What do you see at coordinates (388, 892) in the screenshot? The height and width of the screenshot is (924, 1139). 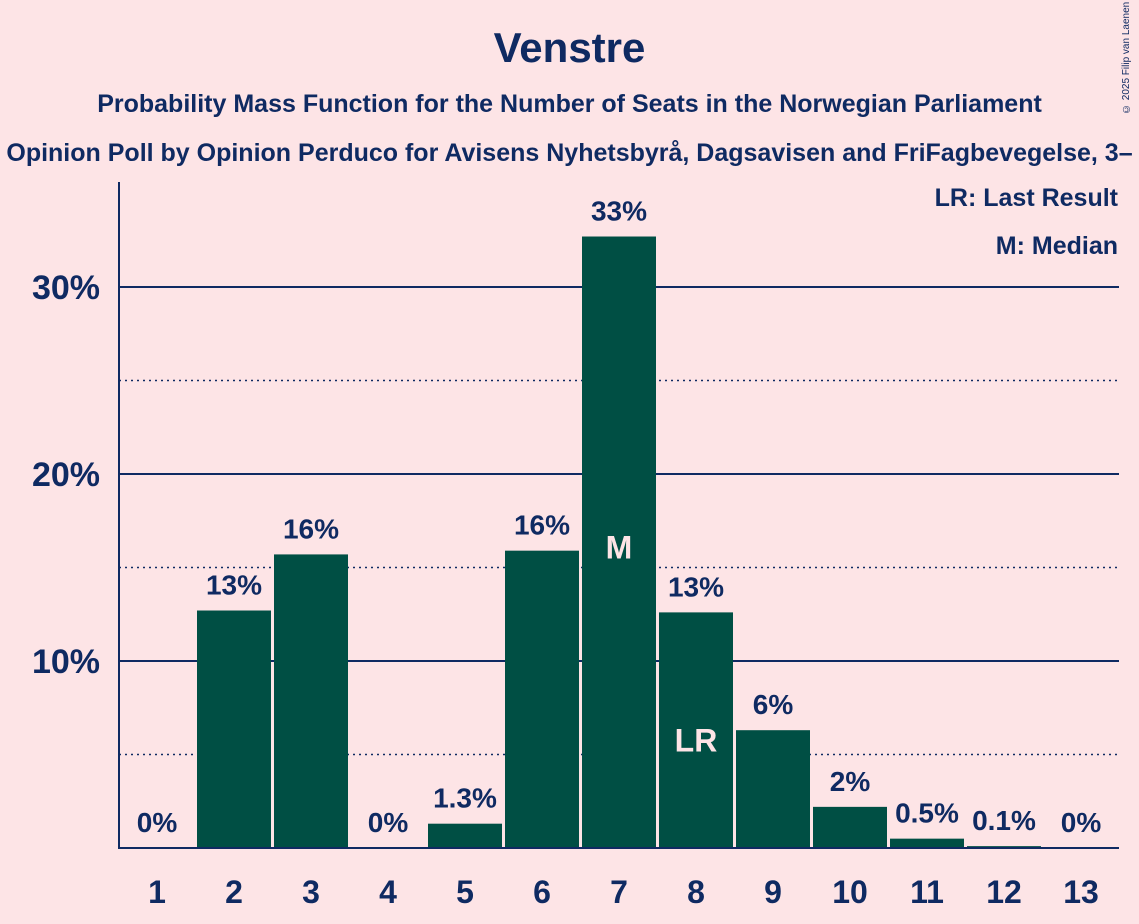 I see `x-tick-label: 4` at bounding box center [388, 892].